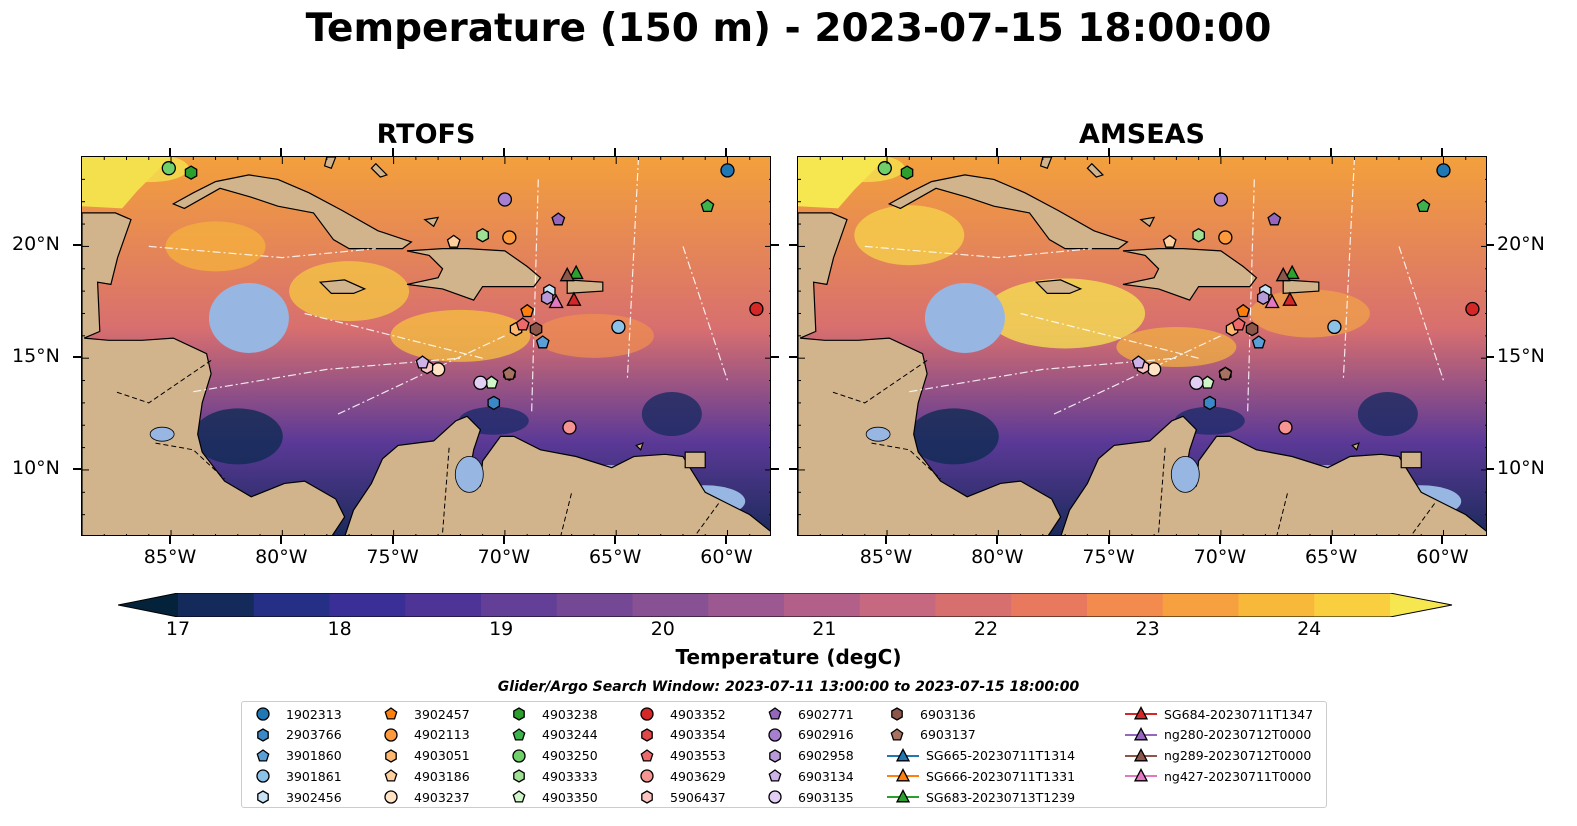 The height and width of the screenshot is (826, 1577). What do you see at coordinates (785, 605) in the screenshot?
I see `colorbar` at bounding box center [785, 605].